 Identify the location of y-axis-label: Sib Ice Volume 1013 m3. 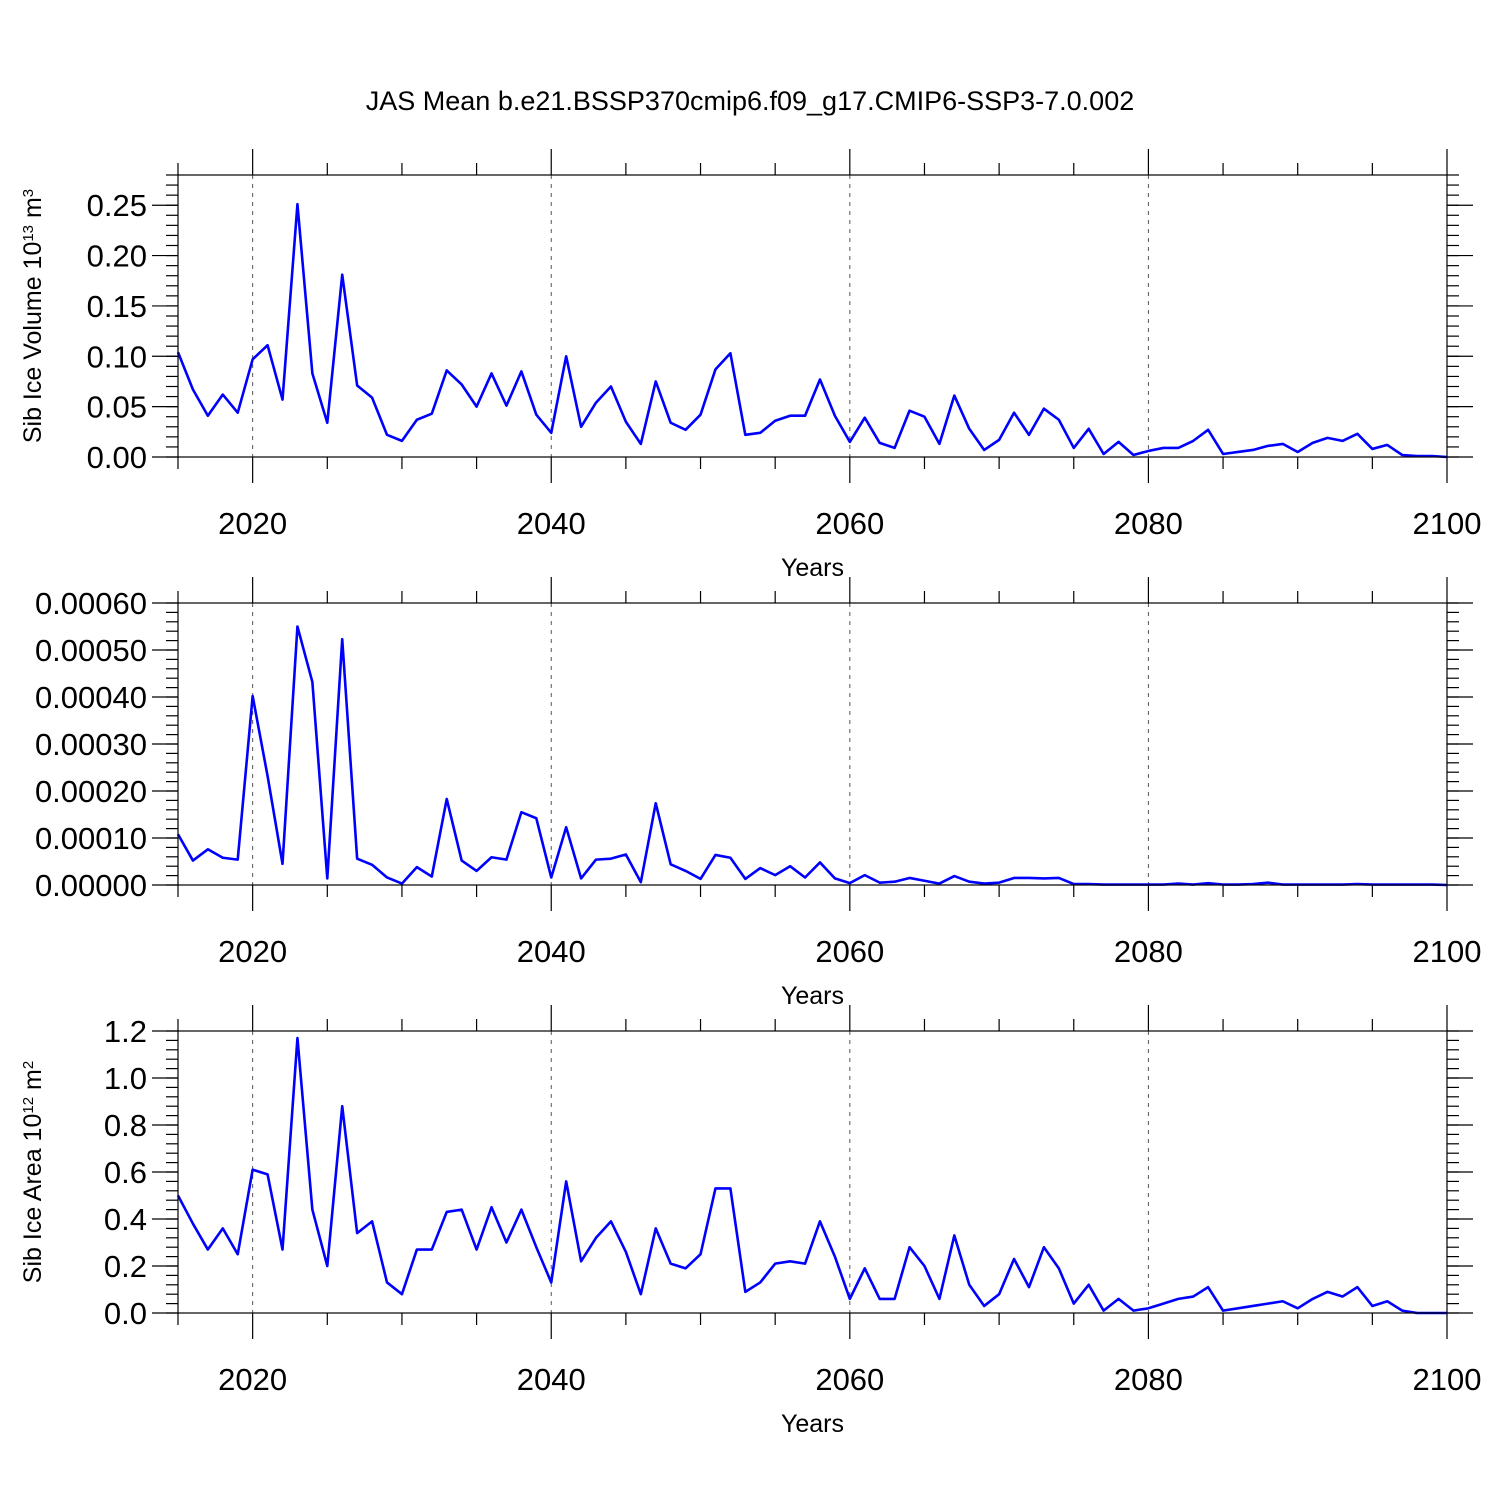
(33, 316).